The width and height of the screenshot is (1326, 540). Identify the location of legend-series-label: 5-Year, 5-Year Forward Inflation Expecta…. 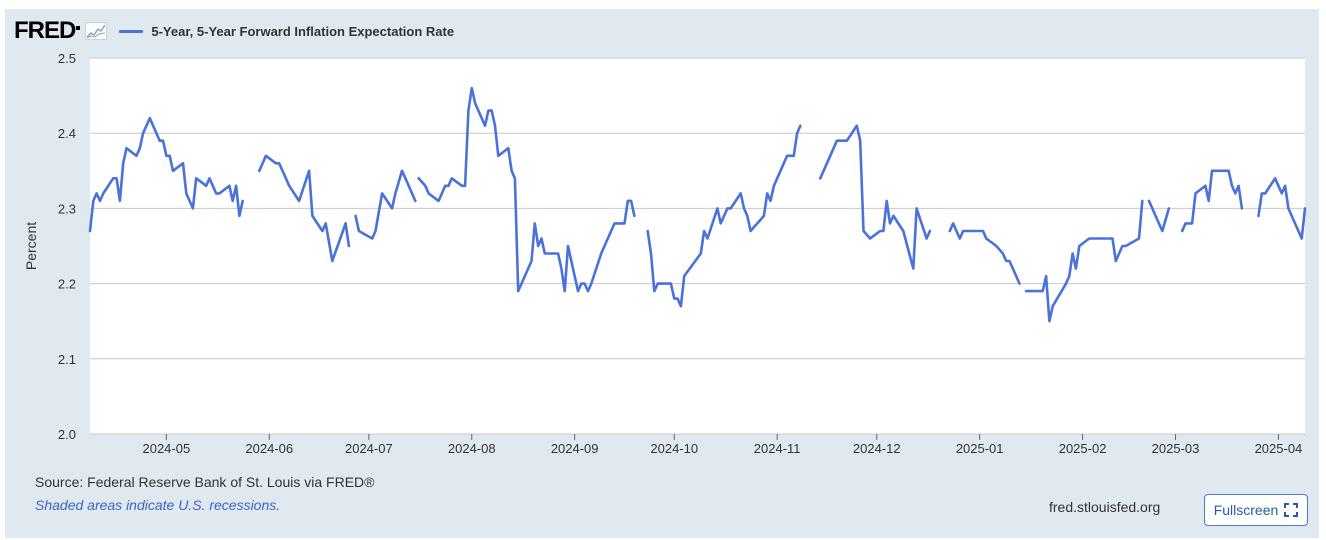
(303, 31).